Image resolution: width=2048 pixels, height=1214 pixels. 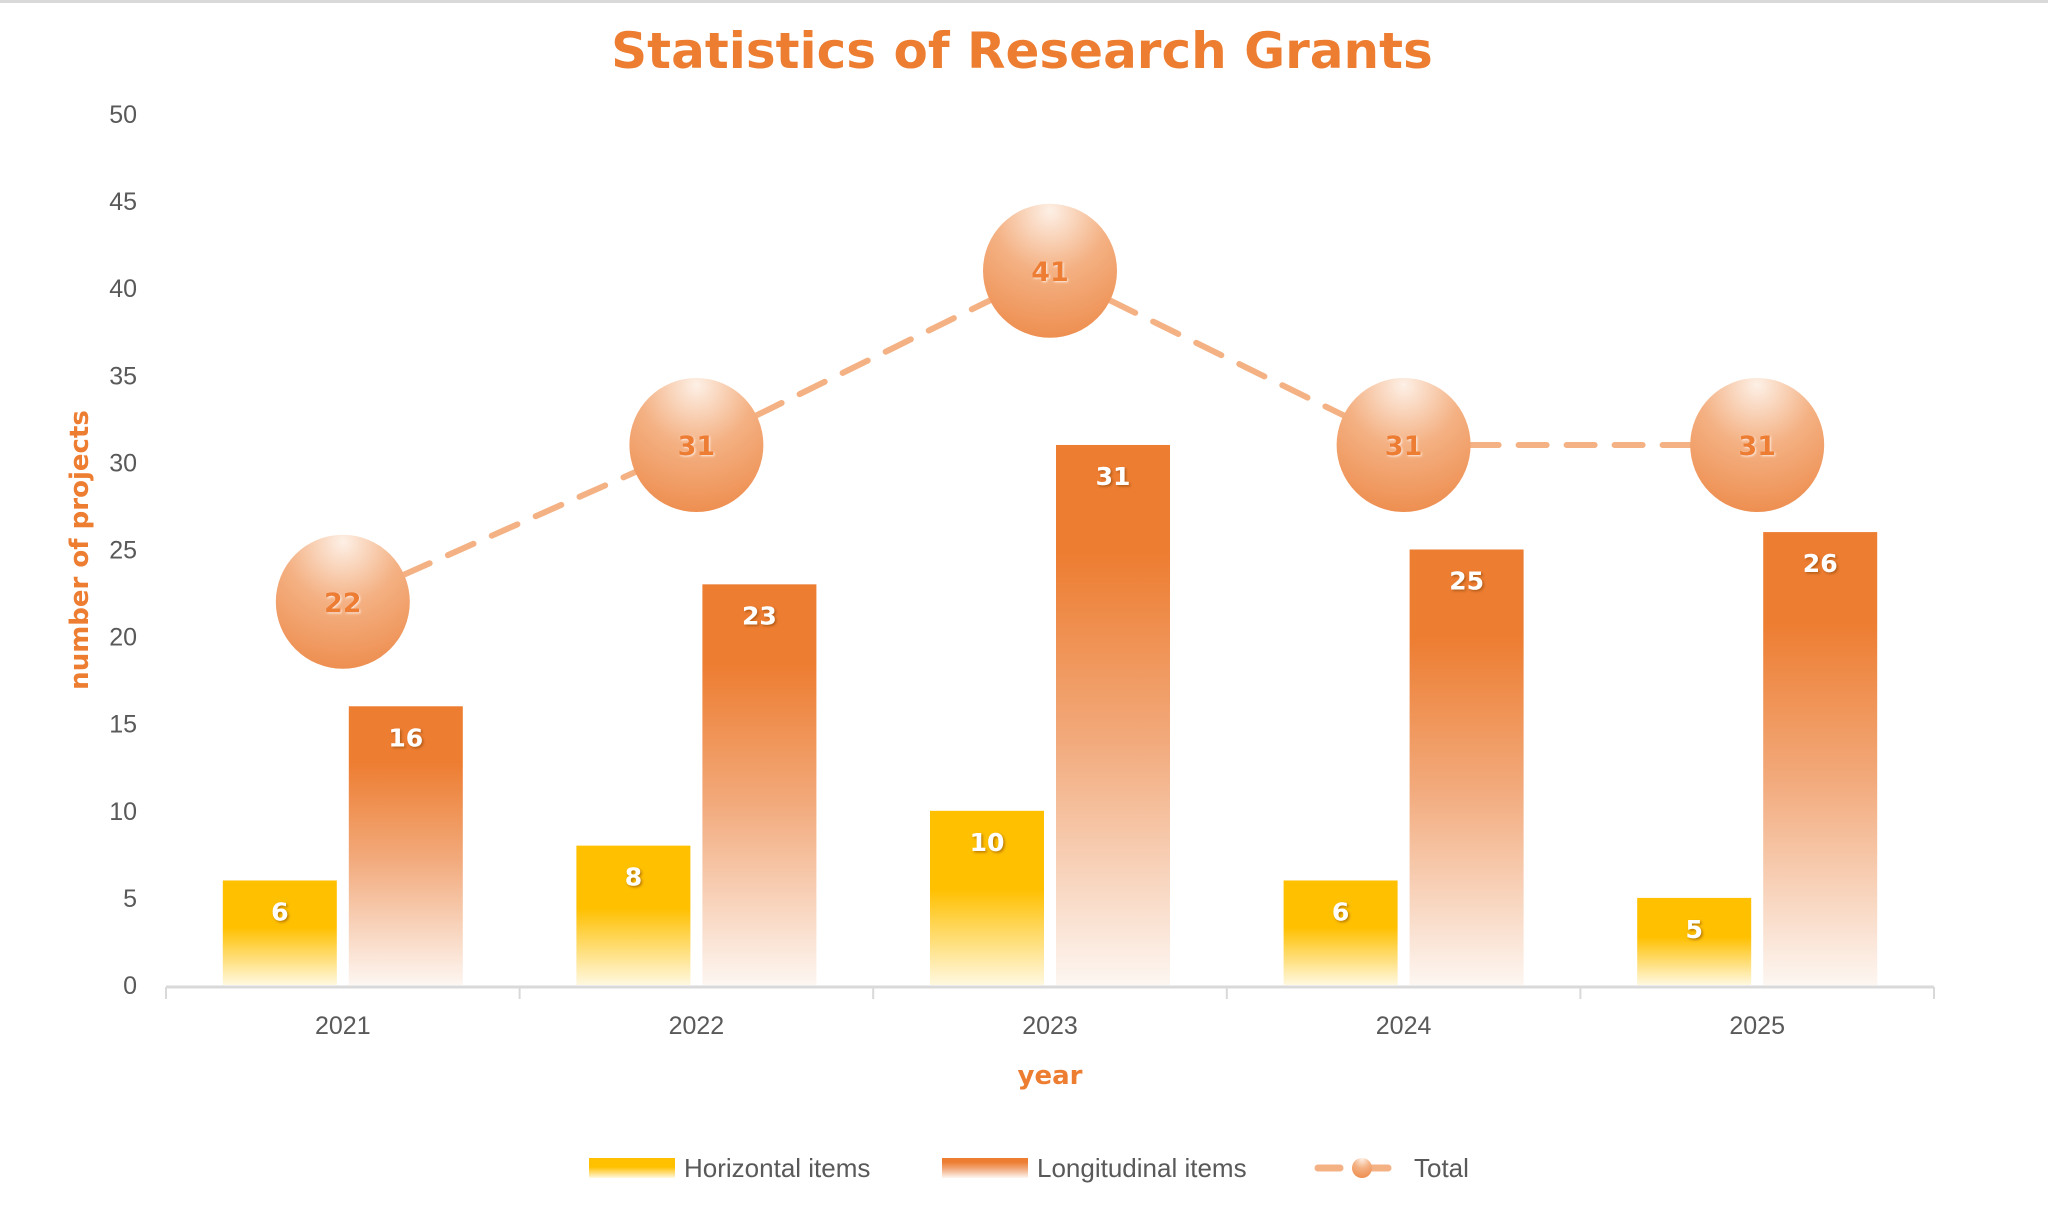 I want to click on legend-label-longitudinal: Longitudinal items, so click(x=1142, y=1168).